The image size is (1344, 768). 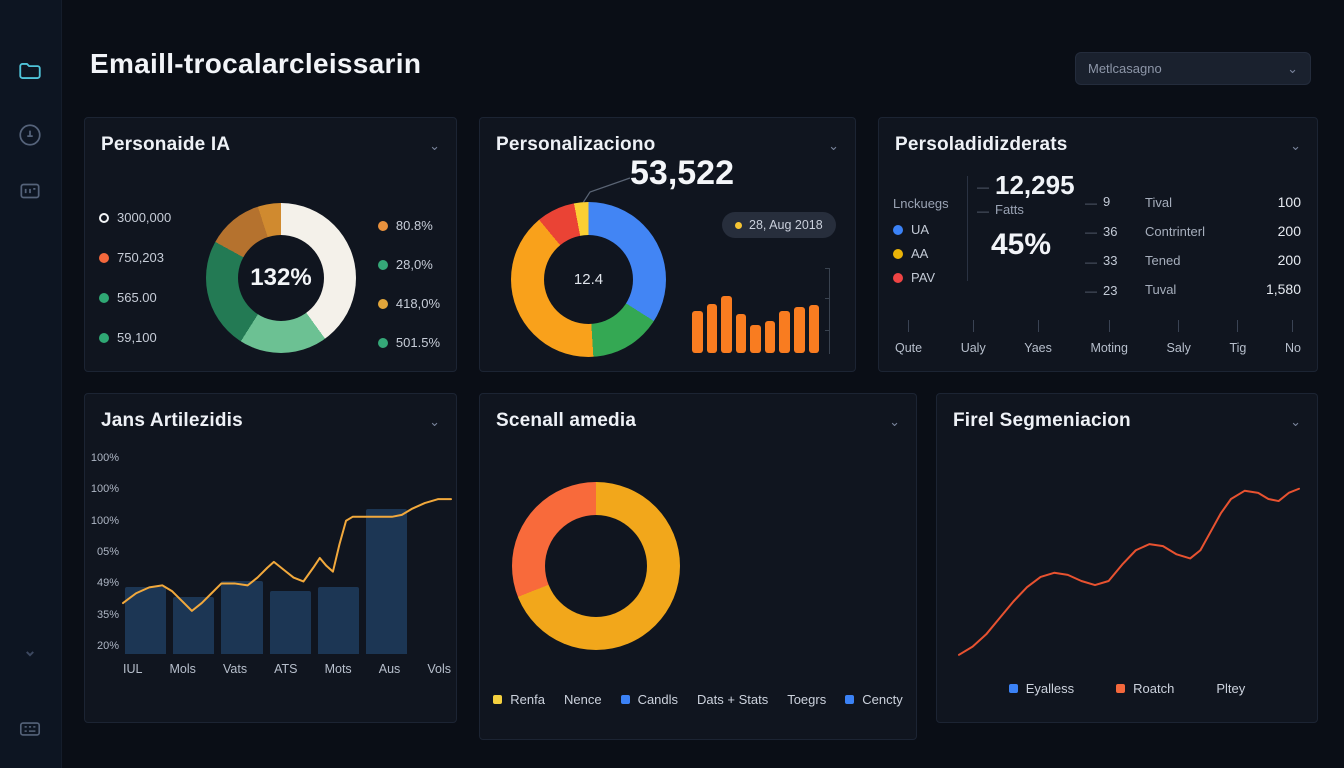 What do you see at coordinates (266, 556) in the screenshot?
I see `bars` at bounding box center [266, 556].